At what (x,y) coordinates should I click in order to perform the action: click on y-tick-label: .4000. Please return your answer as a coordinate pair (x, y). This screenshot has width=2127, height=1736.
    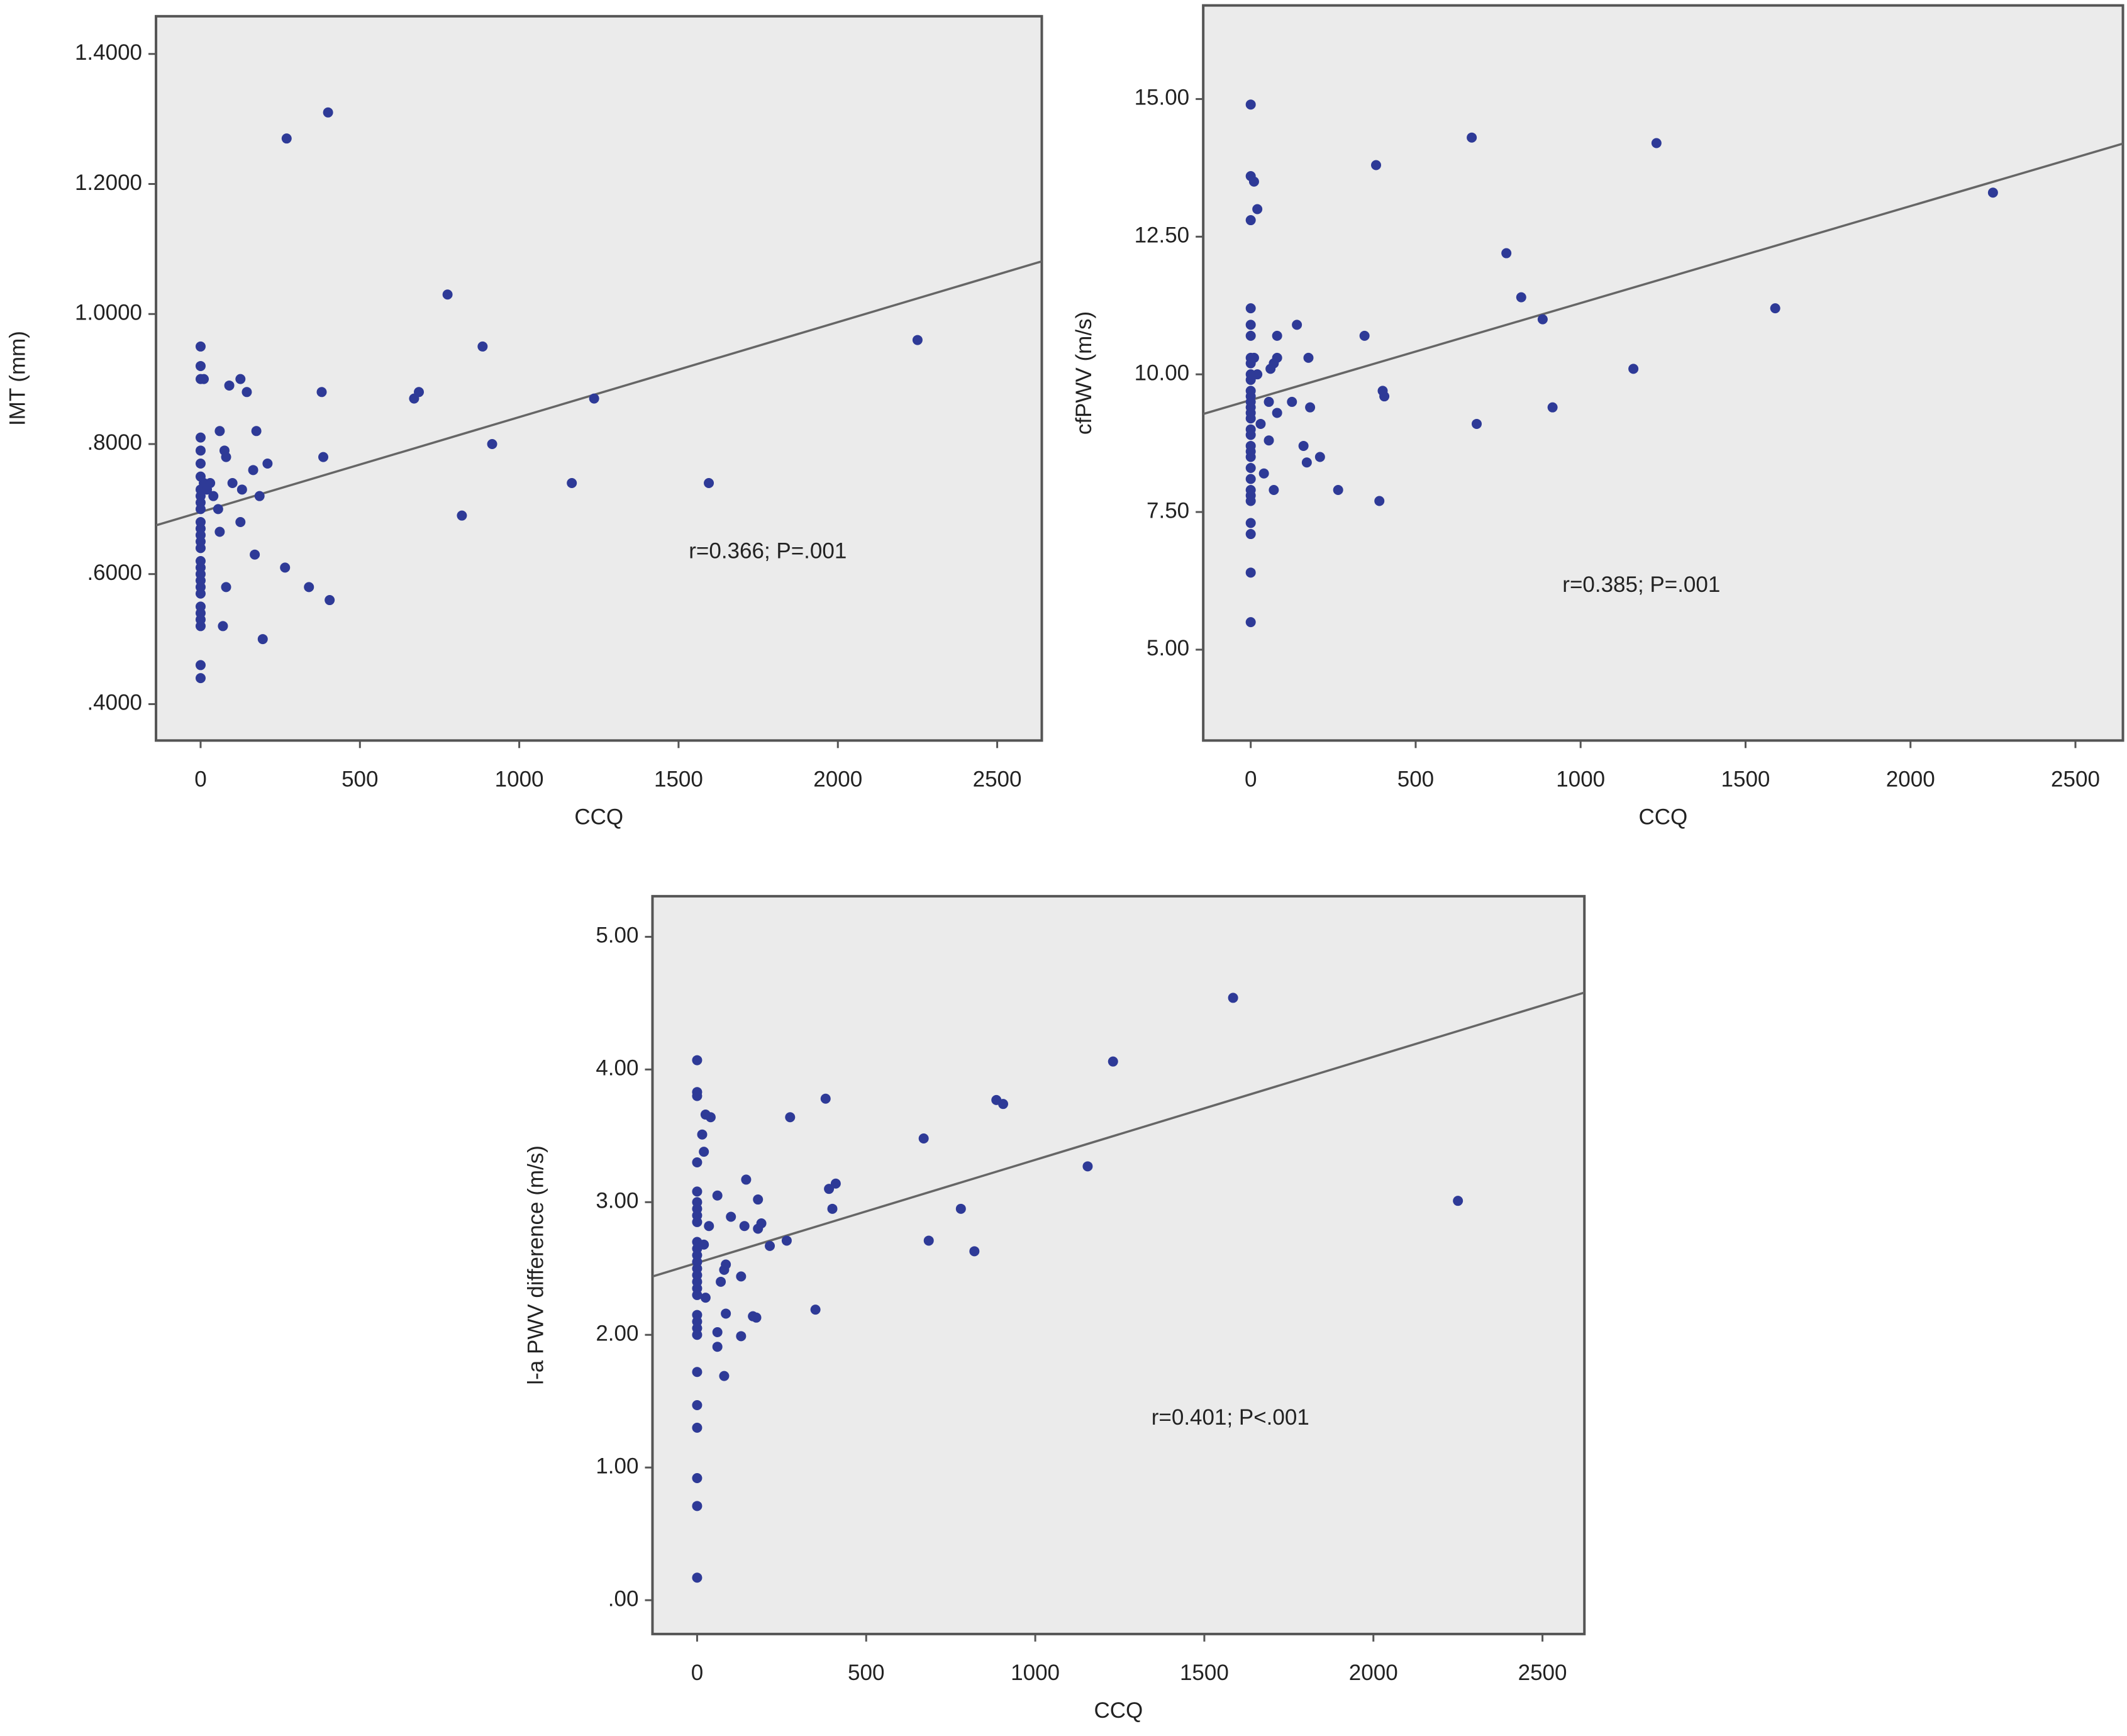
    Looking at the image, I should click on (115, 703).